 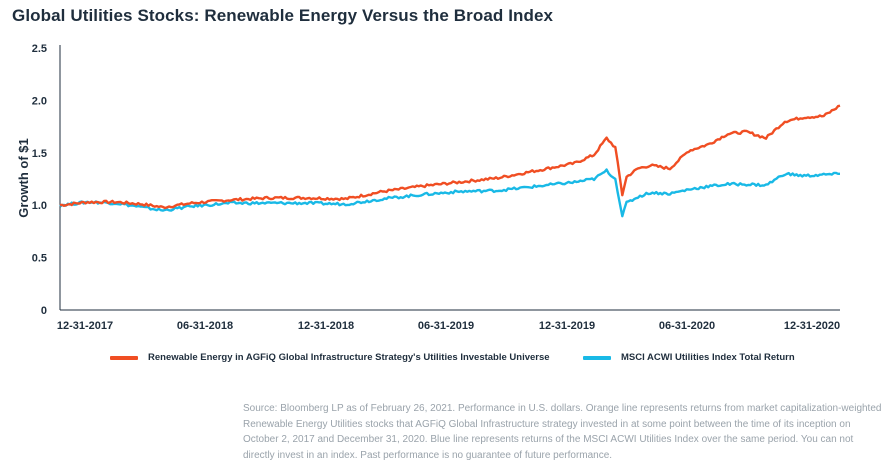 I want to click on y-tick-labels: 0 0.5 1.0 1.5 2.0 2.5, so click(x=39, y=180).